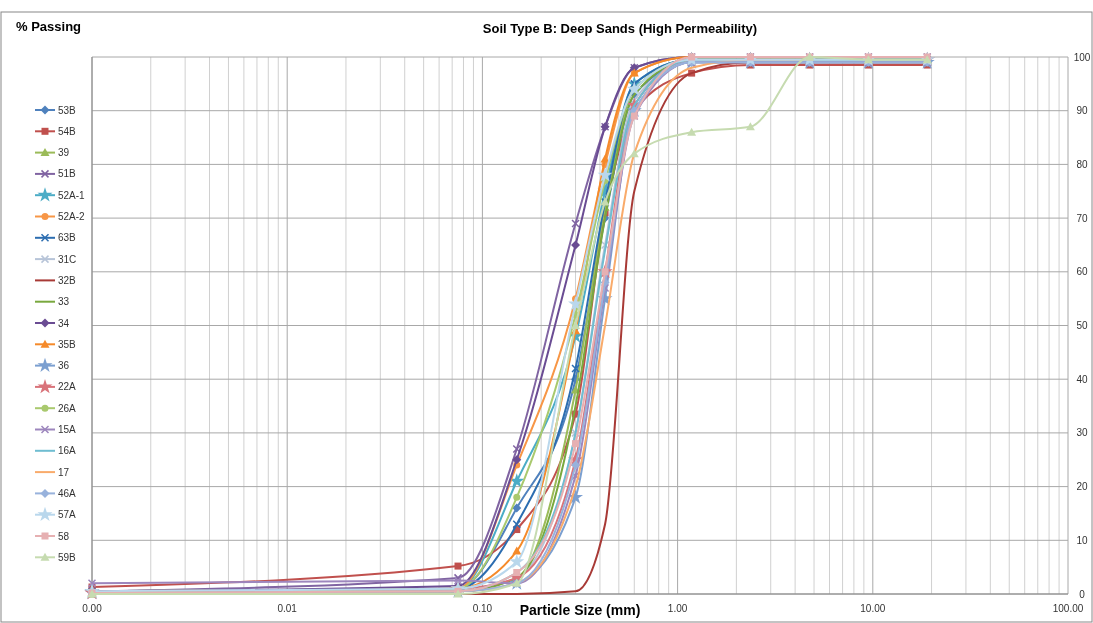  Describe the element at coordinates (677, 608) in the screenshot. I see `x-tick-label: 1.00` at that location.